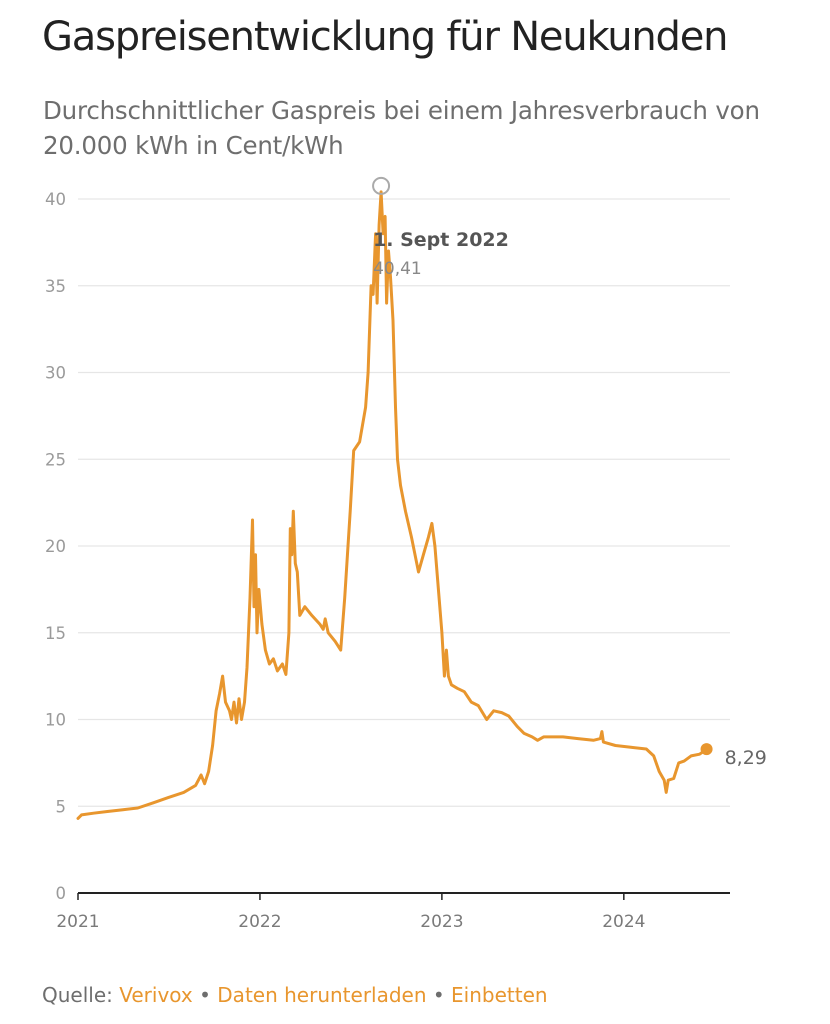 This screenshot has width=830, height=1024. I want to click on y-tick-label: 15, so click(55, 633).